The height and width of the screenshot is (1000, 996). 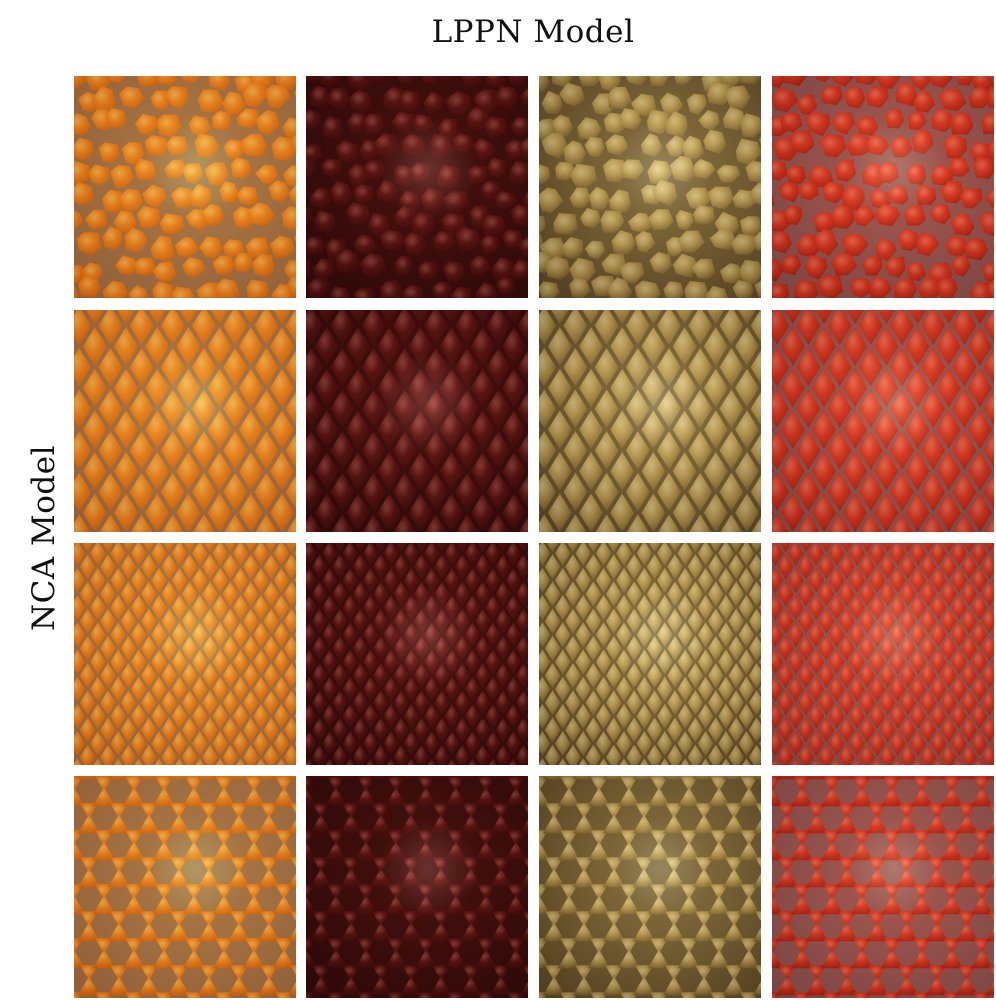 I want to click on texture-tile-r1-c2, so click(x=417, y=187).